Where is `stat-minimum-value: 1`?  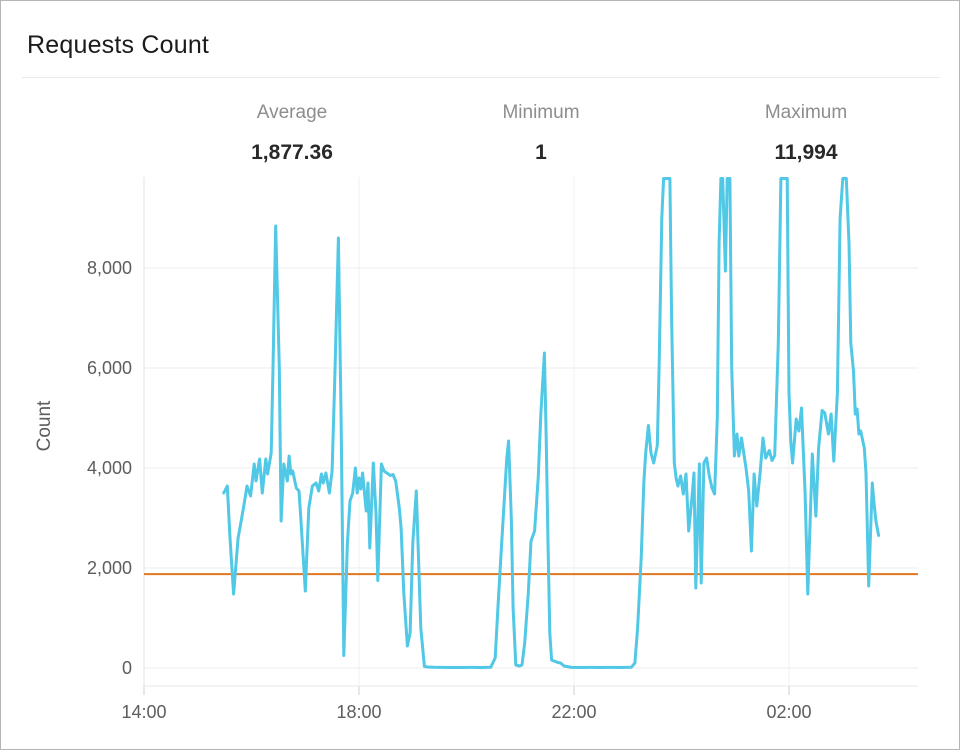 stat-minimum-value: 1 is located at coordinates (541, 152).